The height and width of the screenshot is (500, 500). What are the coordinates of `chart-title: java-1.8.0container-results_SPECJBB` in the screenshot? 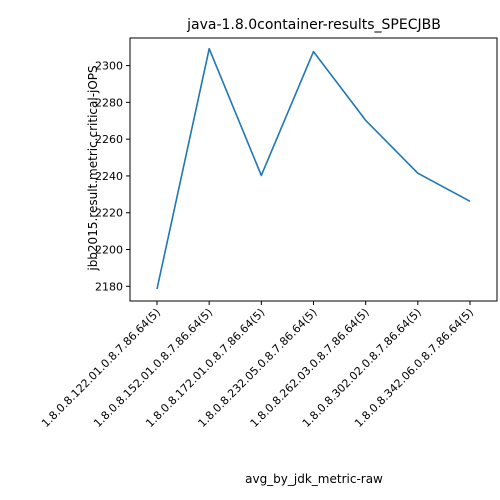 It's located at (313, 25).